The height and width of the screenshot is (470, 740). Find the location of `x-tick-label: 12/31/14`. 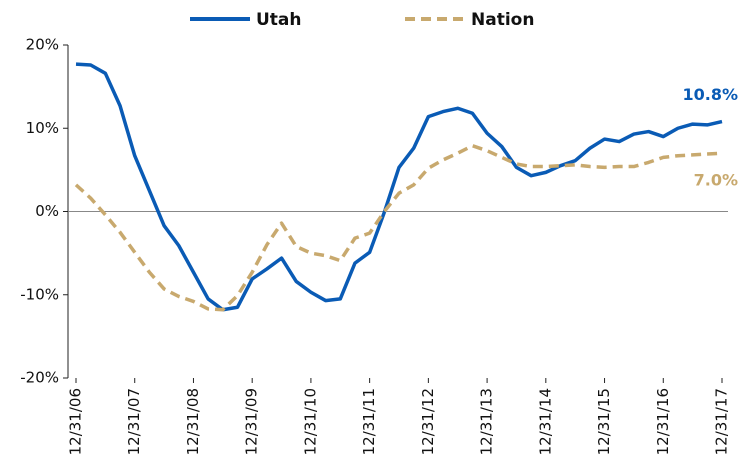

x-tick-label: 12/31/14 is located at coordinates (545, 421).